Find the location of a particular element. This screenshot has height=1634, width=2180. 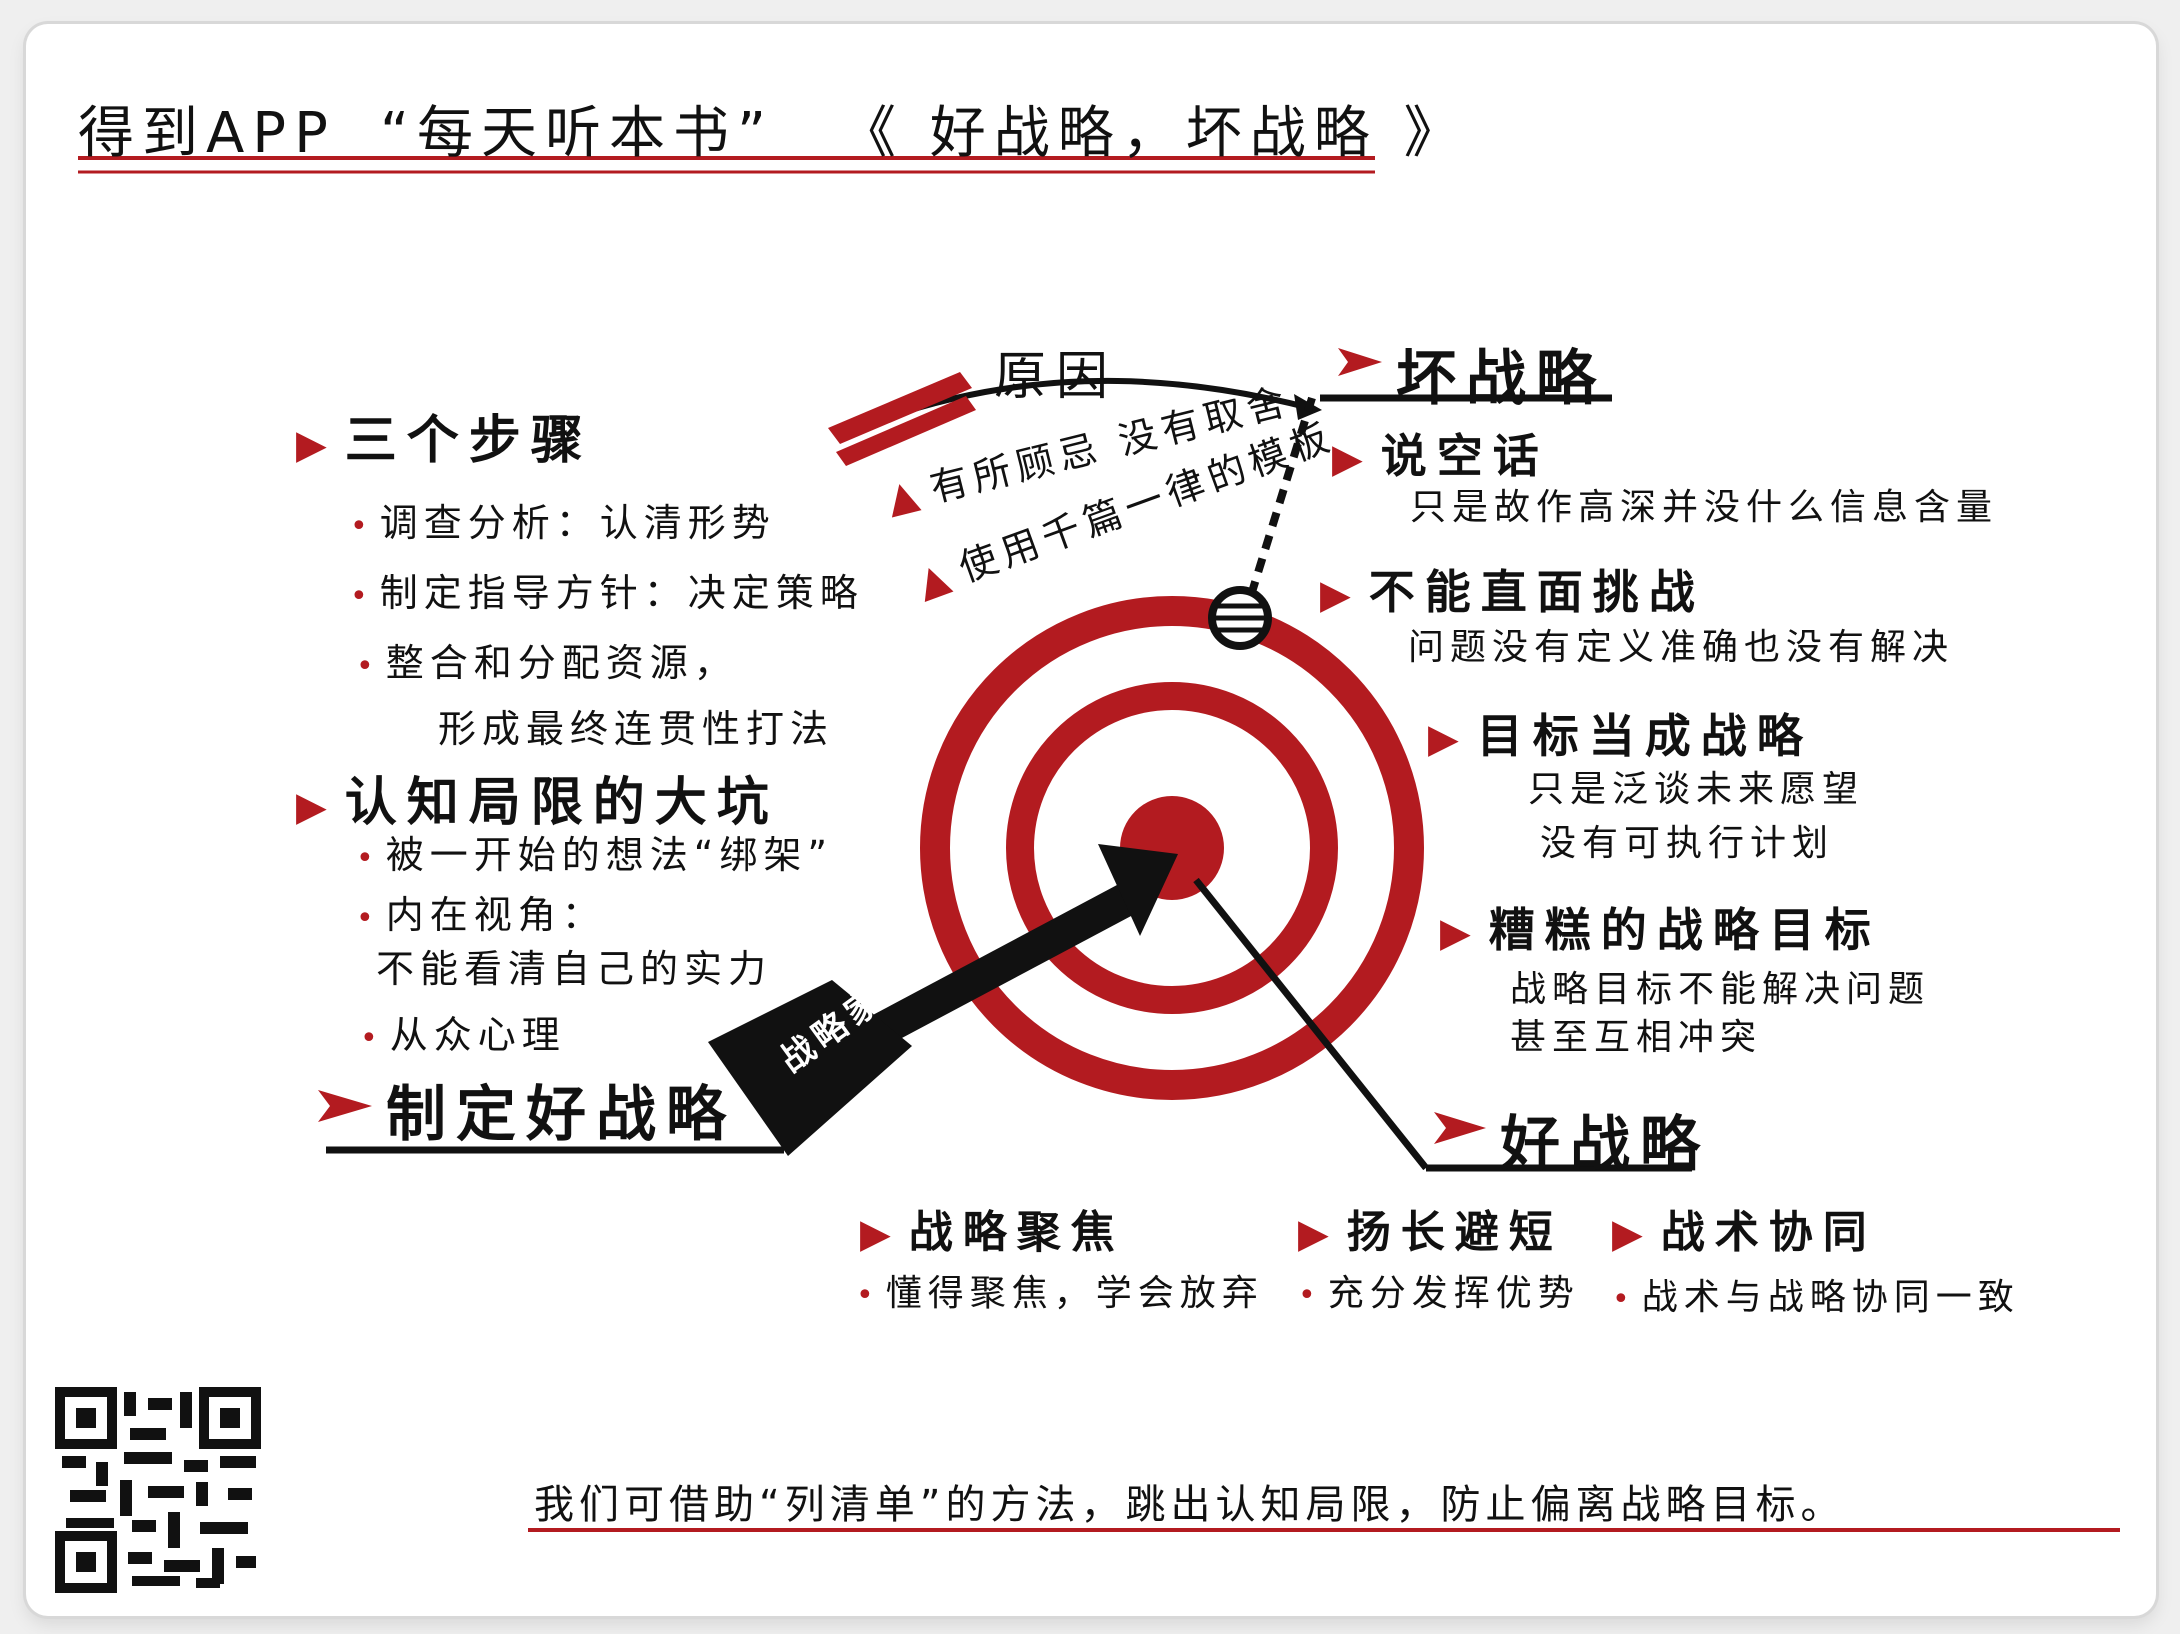

strategist-arrow is located at coordinates (943, 1000).